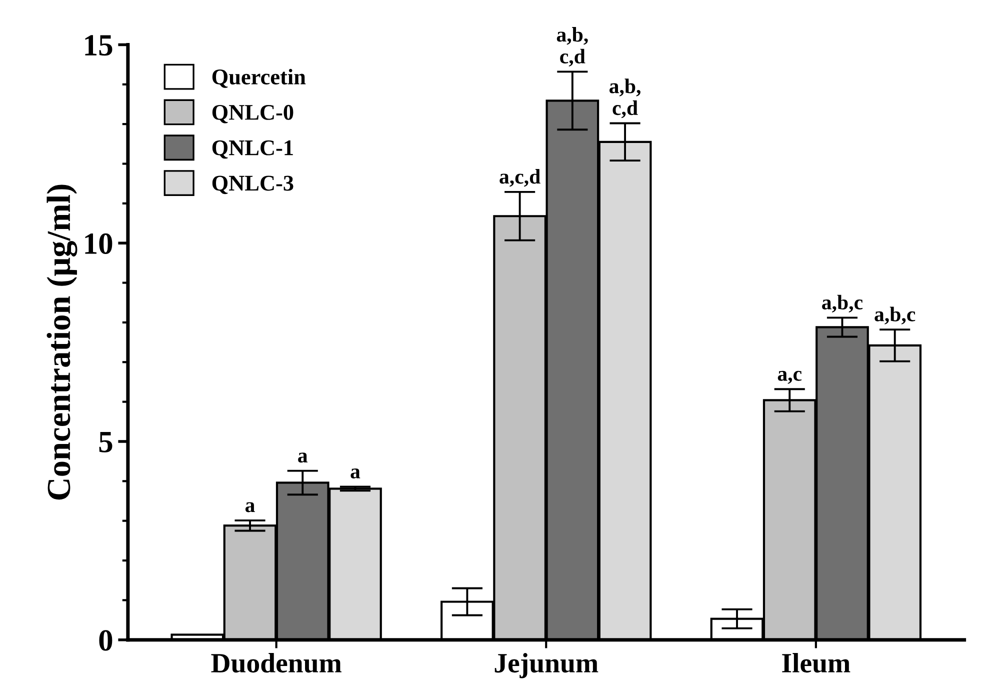 This screenshot has height=688, width=984. Describe the element at coordinates (816, 663) in the screenshot. I see `x-tick-label: Ileum` at that location.